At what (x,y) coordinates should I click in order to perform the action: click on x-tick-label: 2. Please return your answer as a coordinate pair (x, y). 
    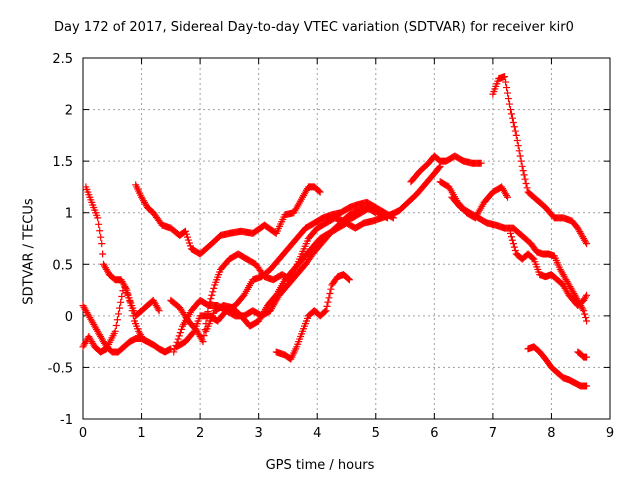
    Looking at the image, I should click on (200, 433).